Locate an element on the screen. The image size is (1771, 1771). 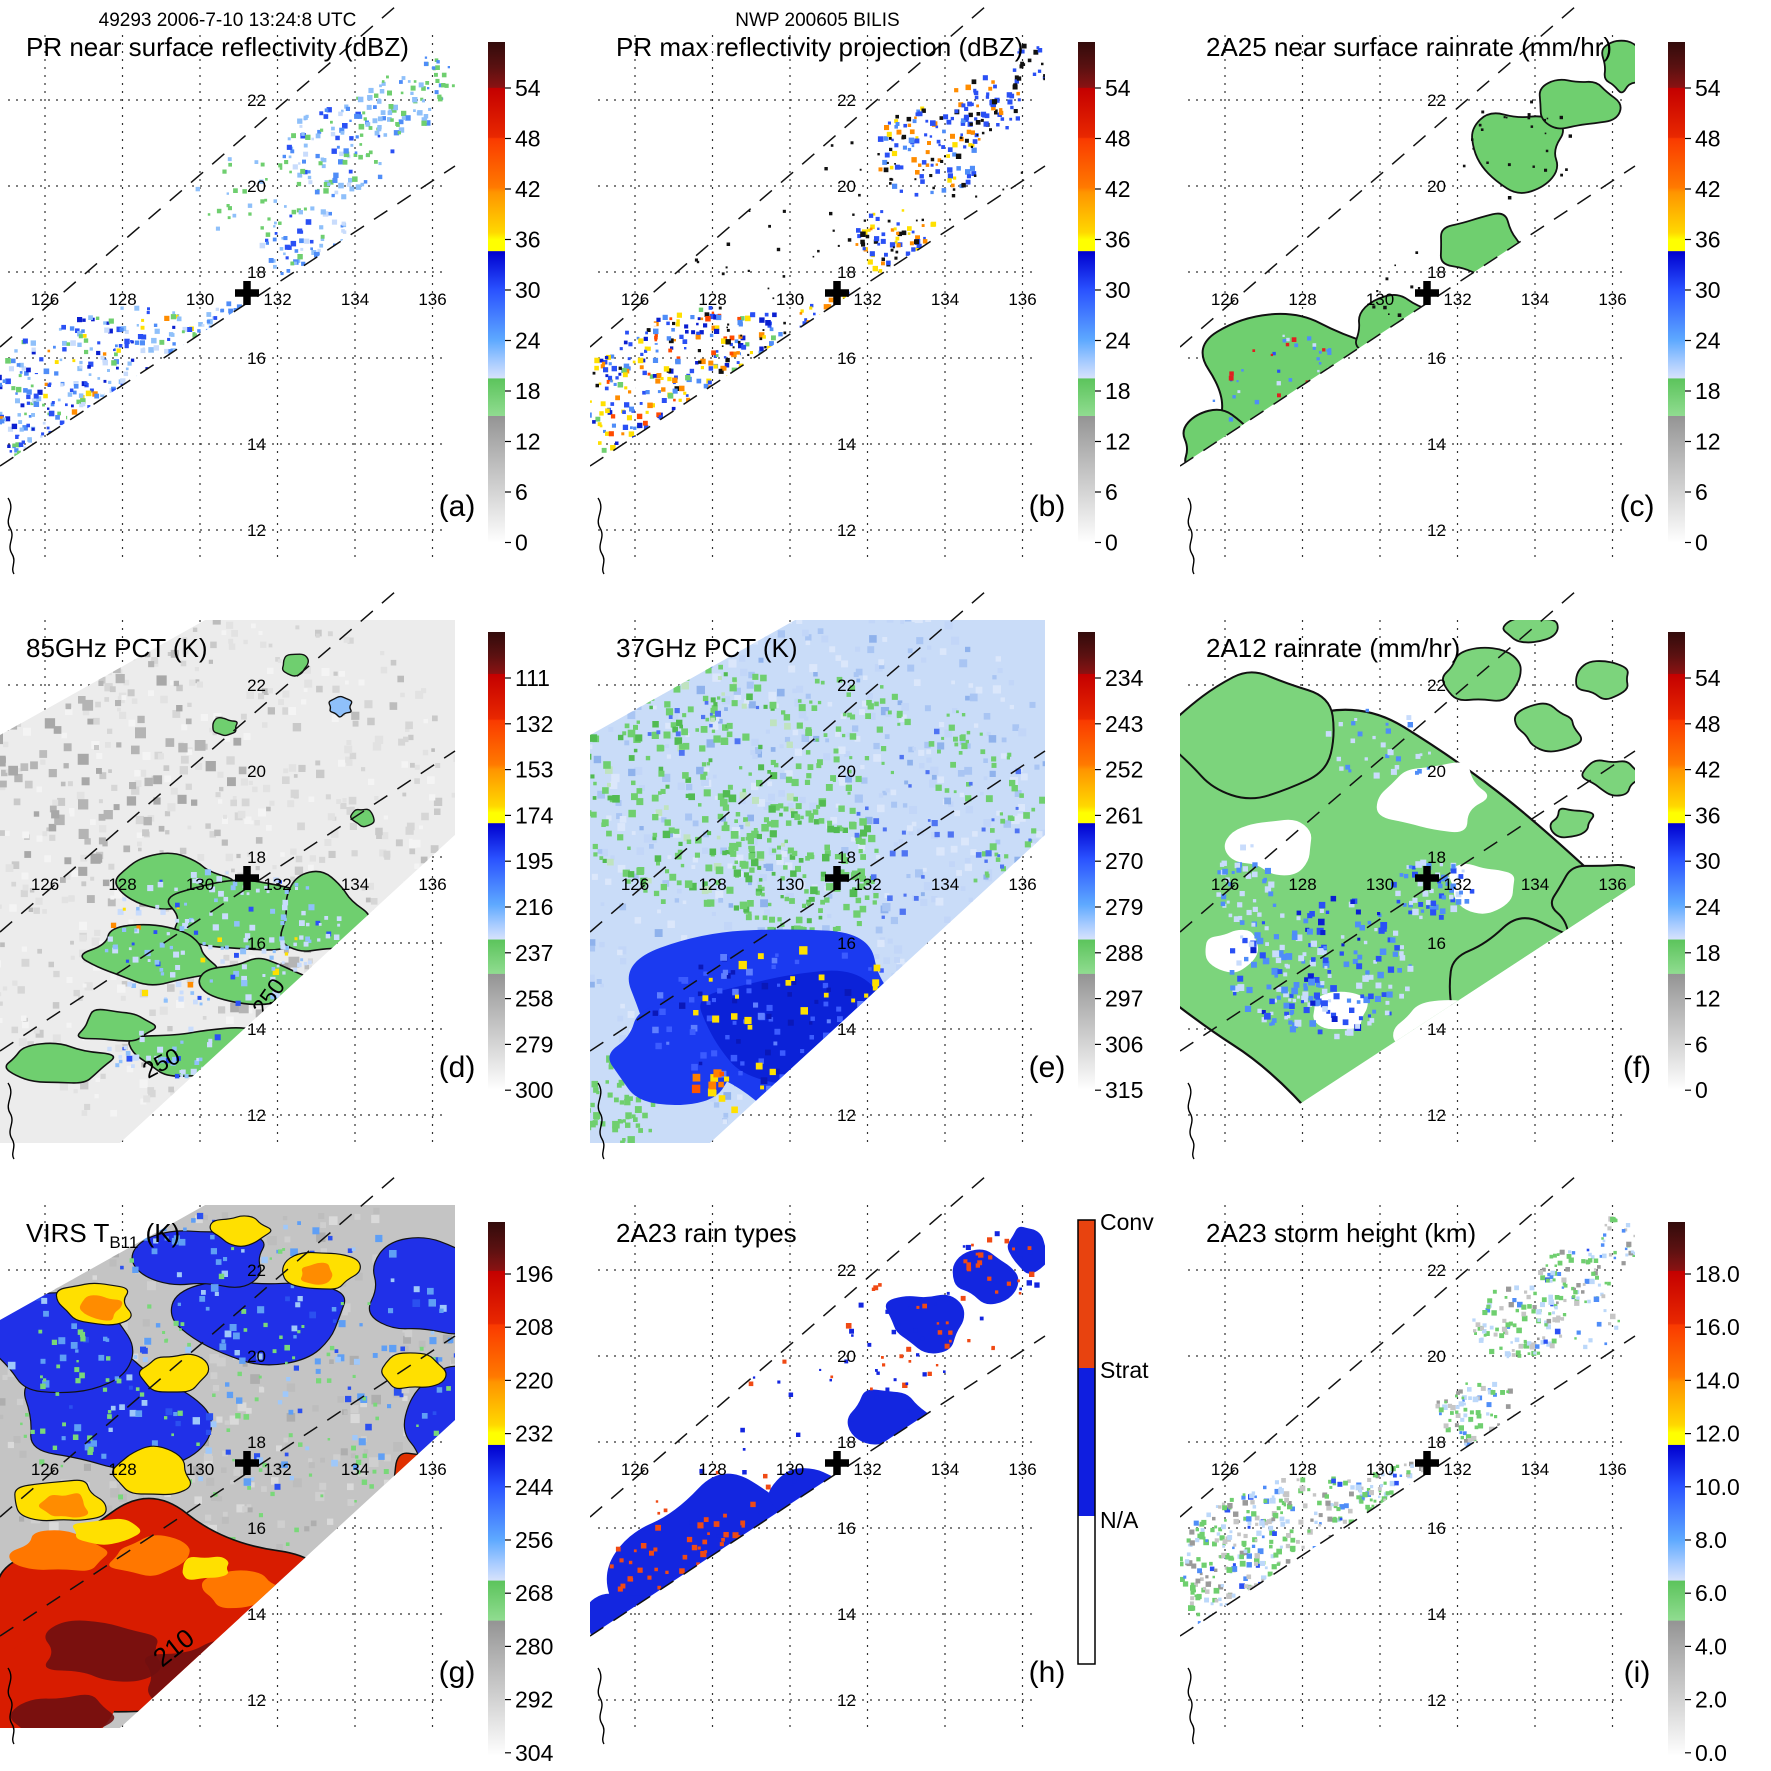
rain-type-label: Conv is located at coordinates (1127, 1222).